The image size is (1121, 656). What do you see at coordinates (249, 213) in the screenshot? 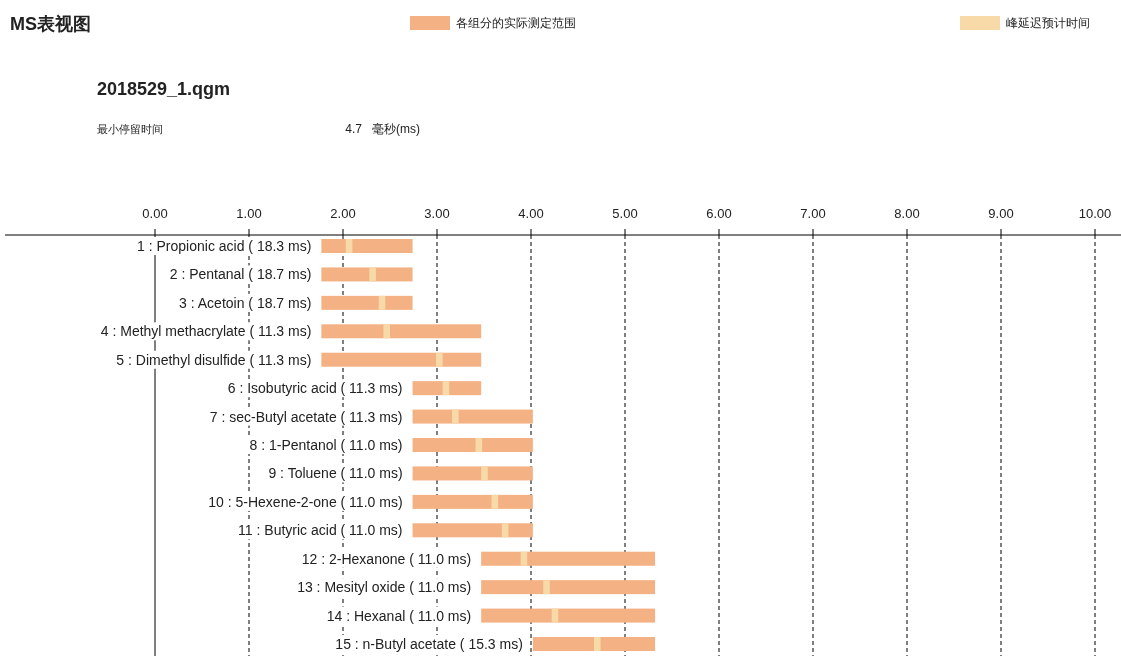
I see `x-tick-label: 1.00` at bounding box center [249, 213].